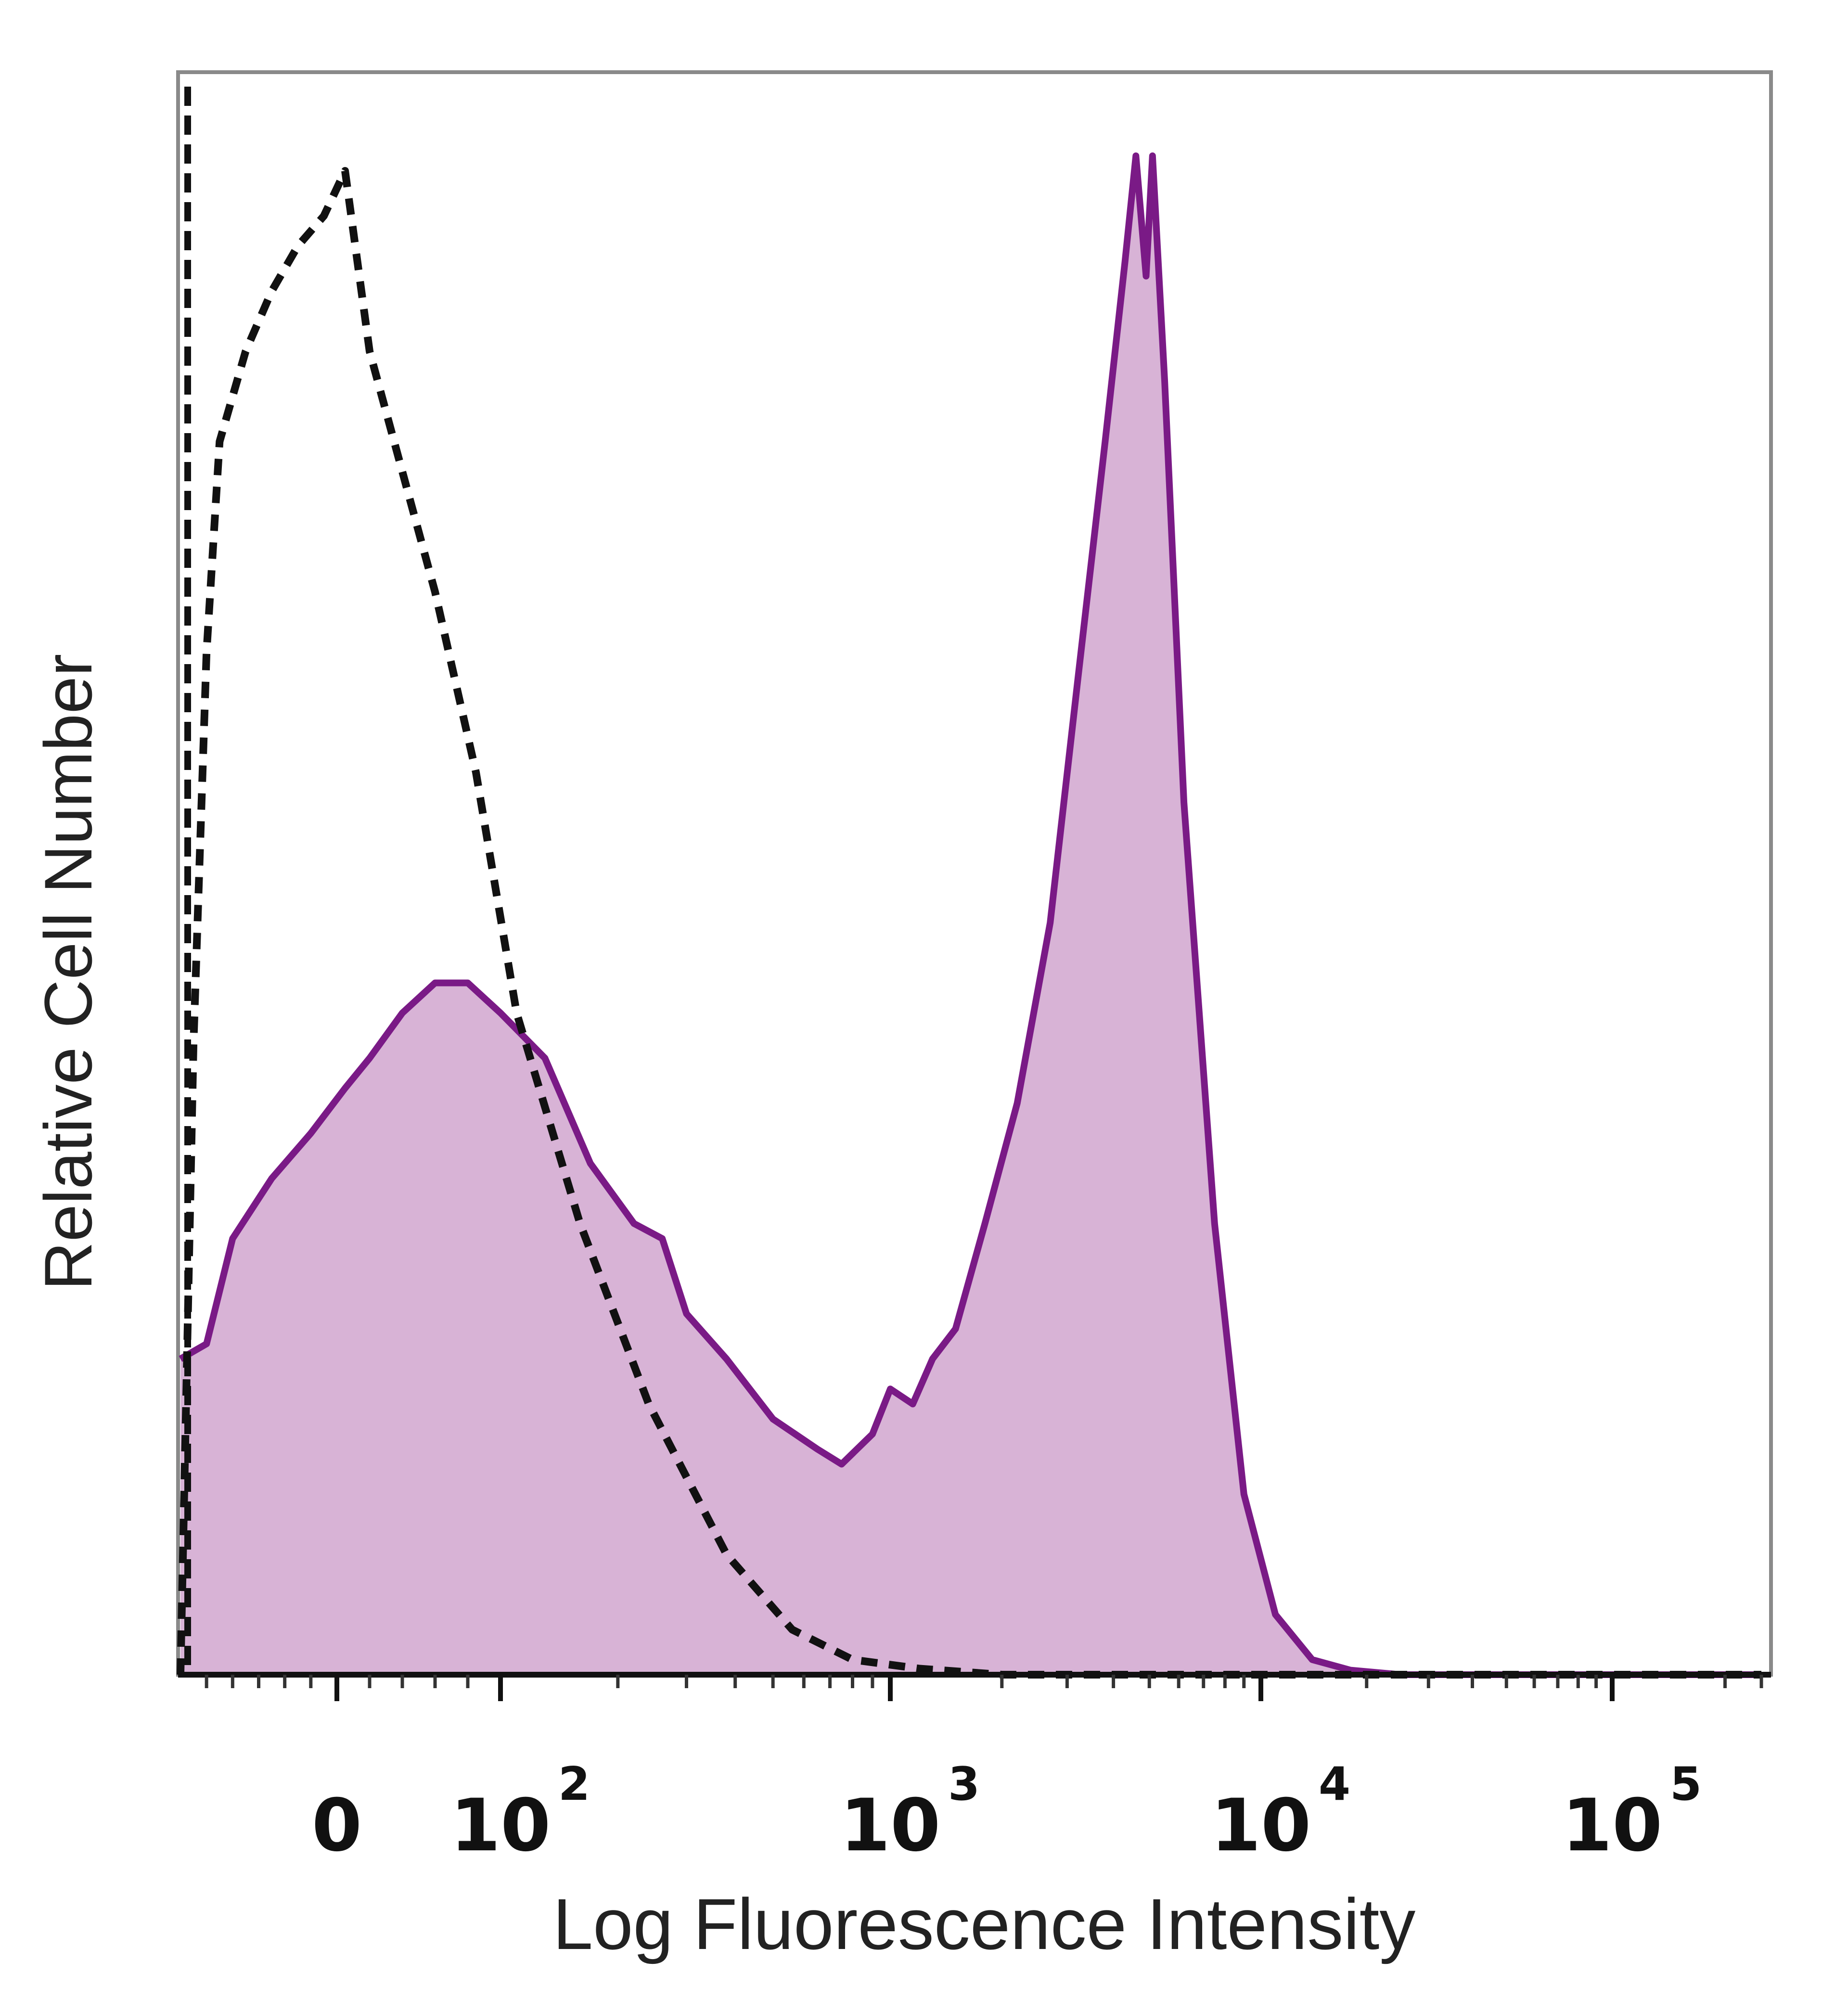 This screenshot has width=1848, height=2000. What do you see at coordinates (68, 972) in the screenshot?
I see `y-axis-label: Relative Cell Number` at bounding box center [68, 972].